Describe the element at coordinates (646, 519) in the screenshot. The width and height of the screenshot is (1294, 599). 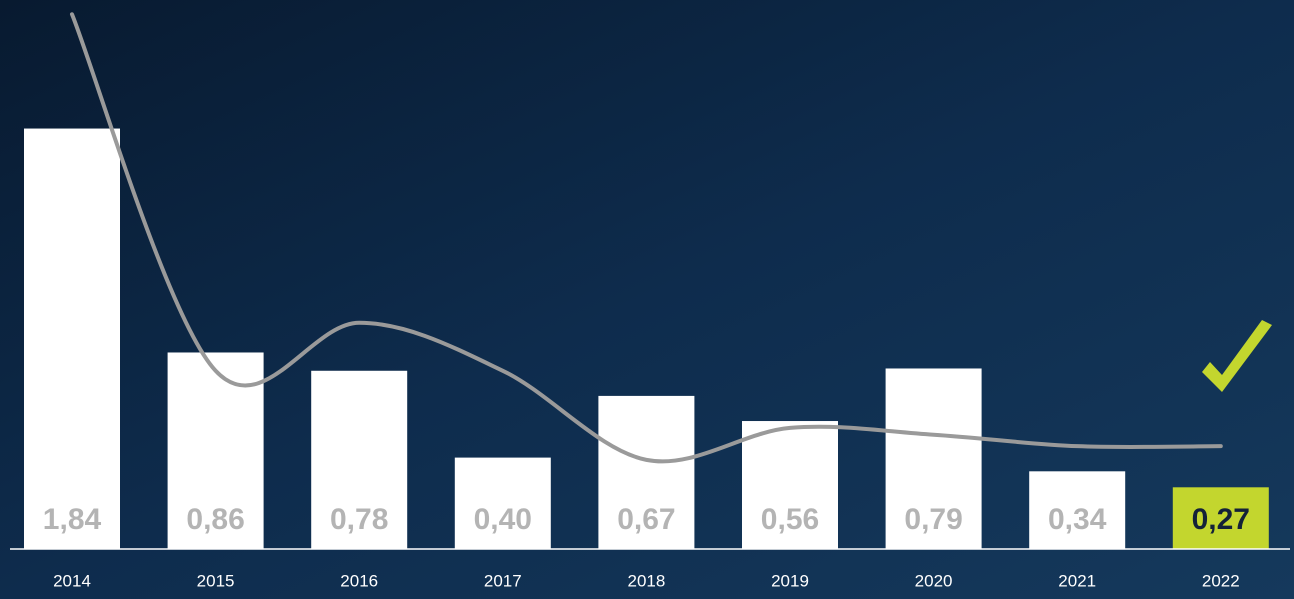
I see `value-label: 0,67` at that location.